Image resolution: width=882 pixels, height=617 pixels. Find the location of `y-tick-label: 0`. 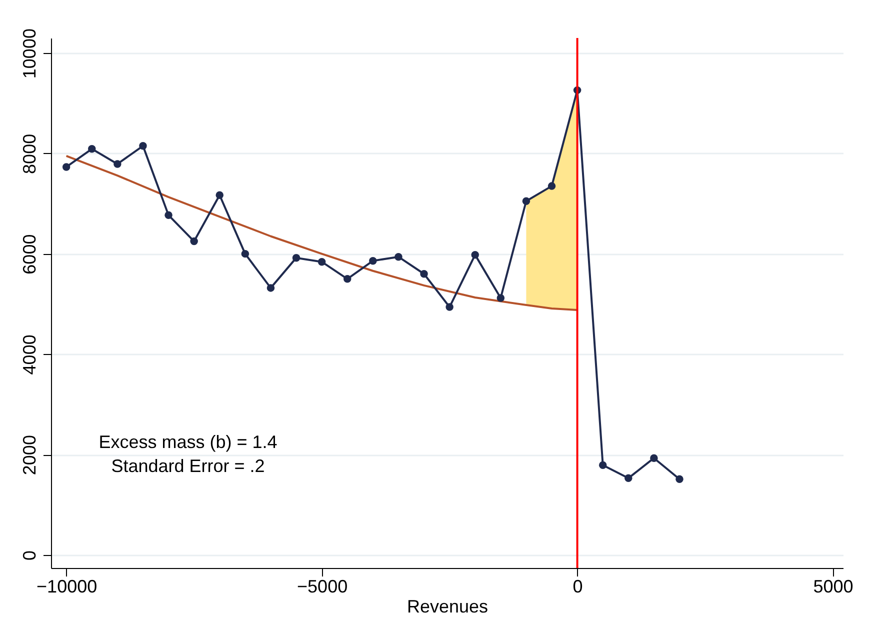

y-tick-label: 0 is located at coordinates (30, 555).